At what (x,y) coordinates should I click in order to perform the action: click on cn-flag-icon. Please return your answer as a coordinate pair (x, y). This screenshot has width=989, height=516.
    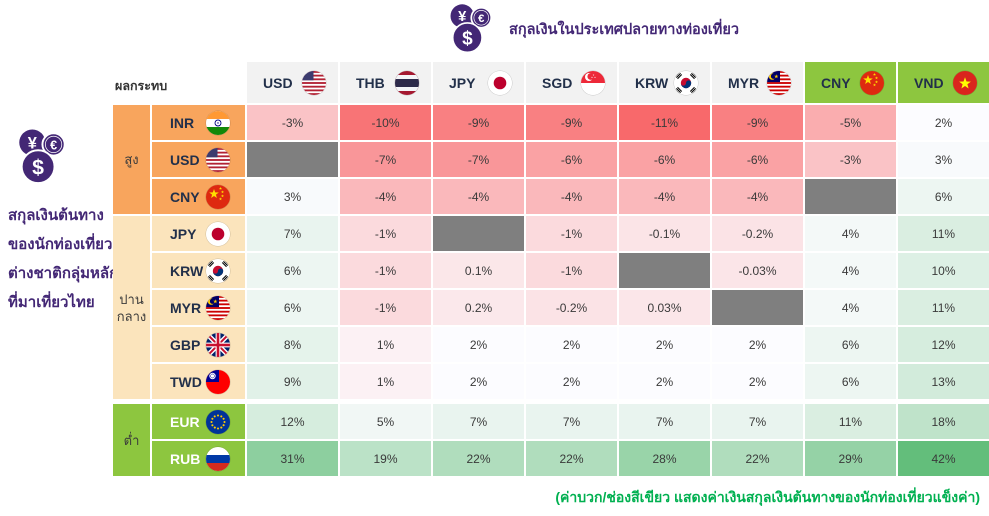
    Looking at the image, I should click on (218, 196).